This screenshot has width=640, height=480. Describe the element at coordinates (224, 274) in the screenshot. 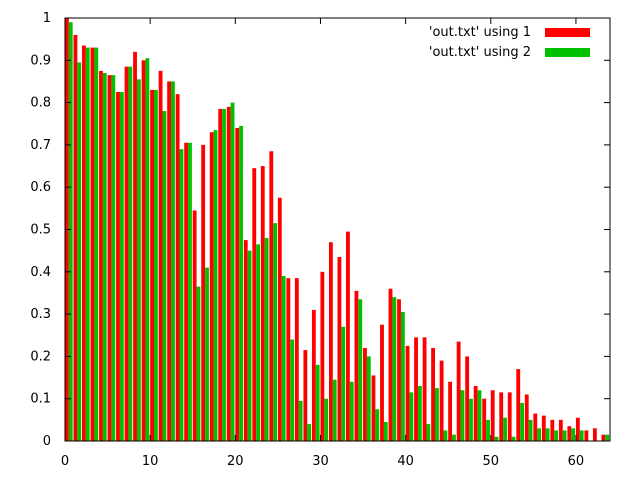

I see `bar-series2-x18` at that location.